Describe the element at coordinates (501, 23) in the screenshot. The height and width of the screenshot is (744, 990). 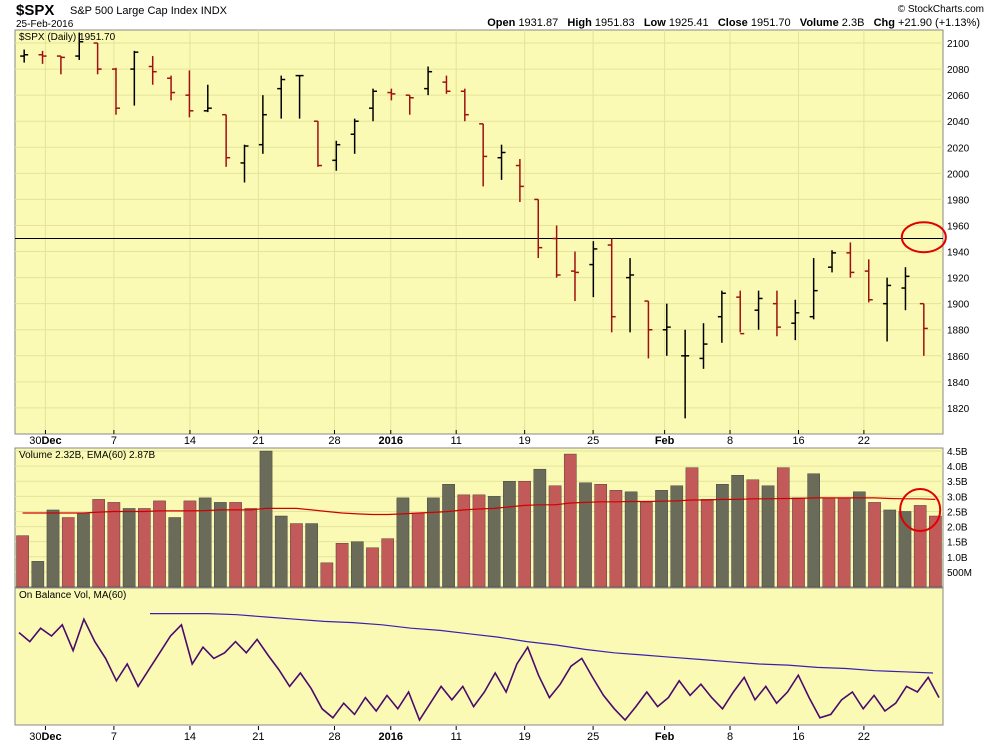
I see `open-label: Open` at that location.